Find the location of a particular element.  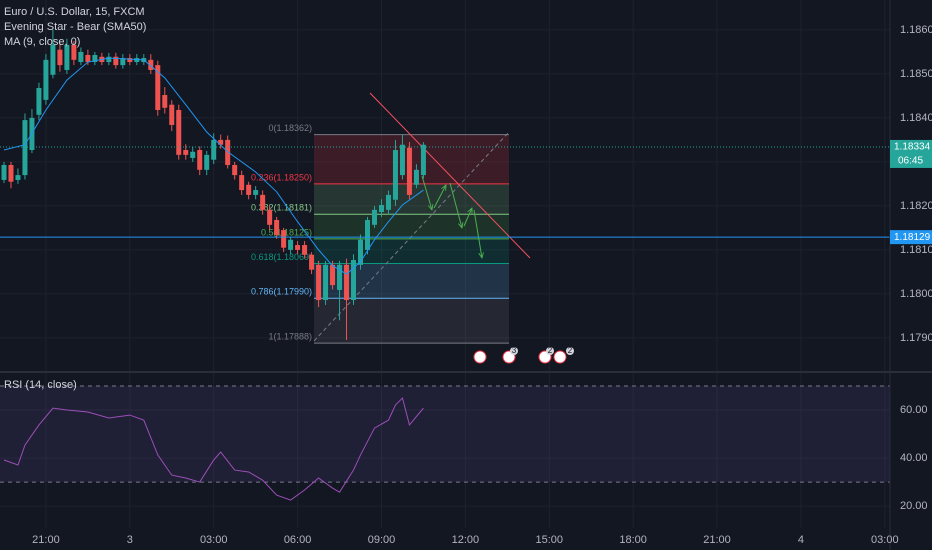

fib-label: 0.618(1.18069) is located at coordinates (281, 257).